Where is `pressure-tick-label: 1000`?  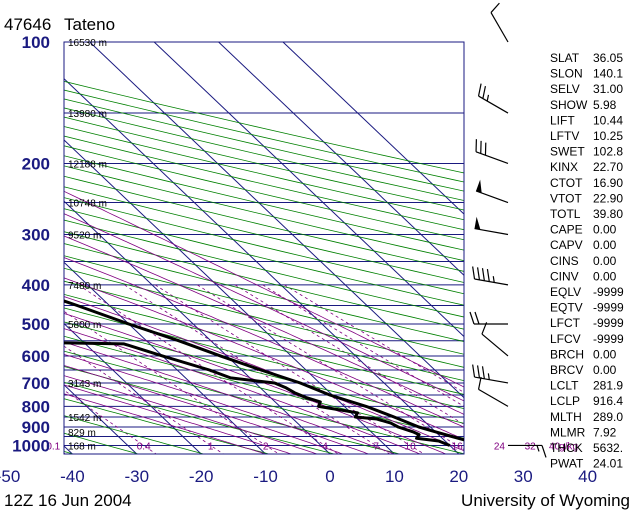
pressure-tick-label: 1000 is located at coordinates (31, 445).